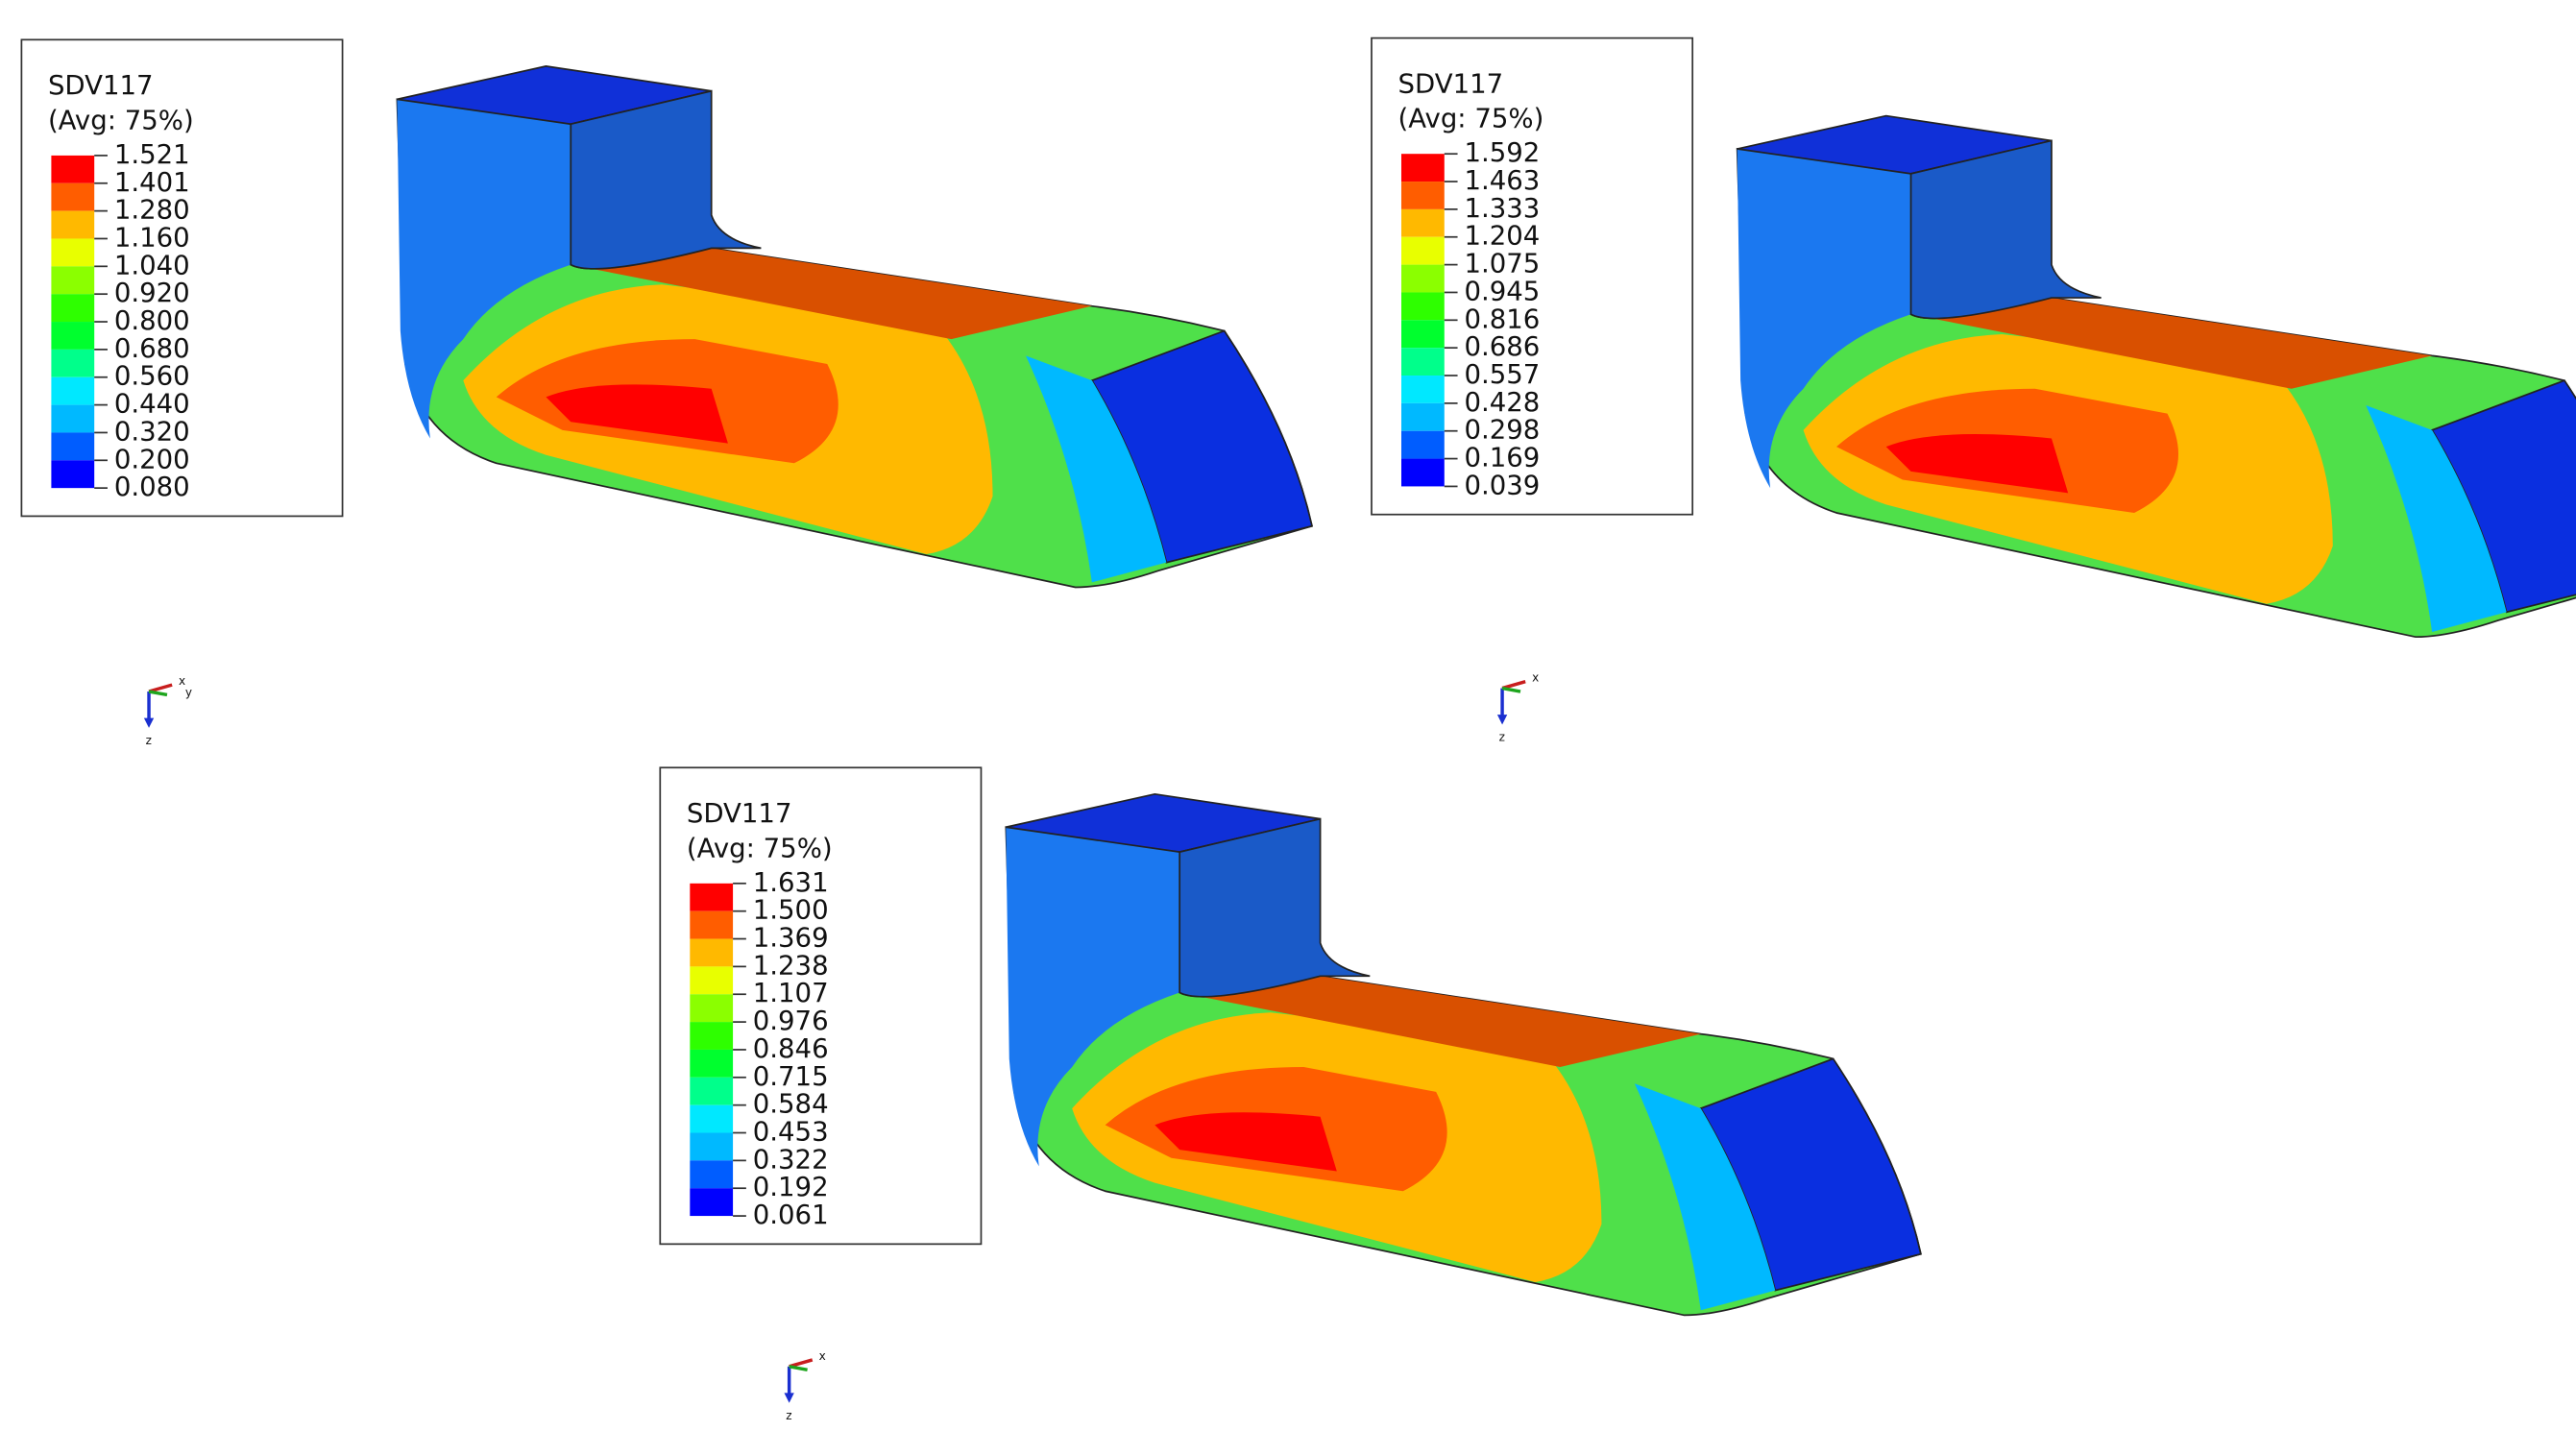 This screenshot has height=1431, width=2576. What do you see at coordinates (791, 1132) in the screenshot?
I see `legend-label: 0.453` at bounding box center [791, 1132].